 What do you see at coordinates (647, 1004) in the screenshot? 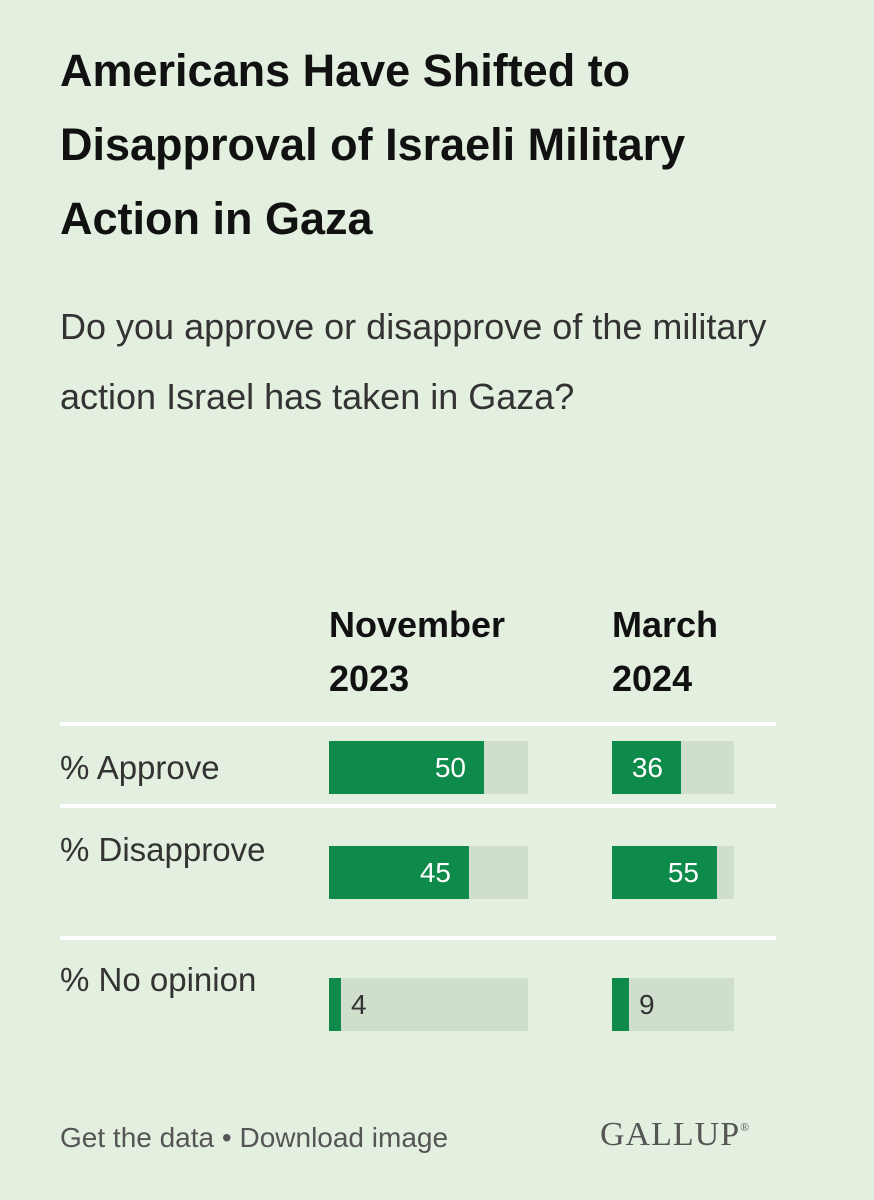
I see `bar-value-label: 9` at bounding box center [647, 1004].